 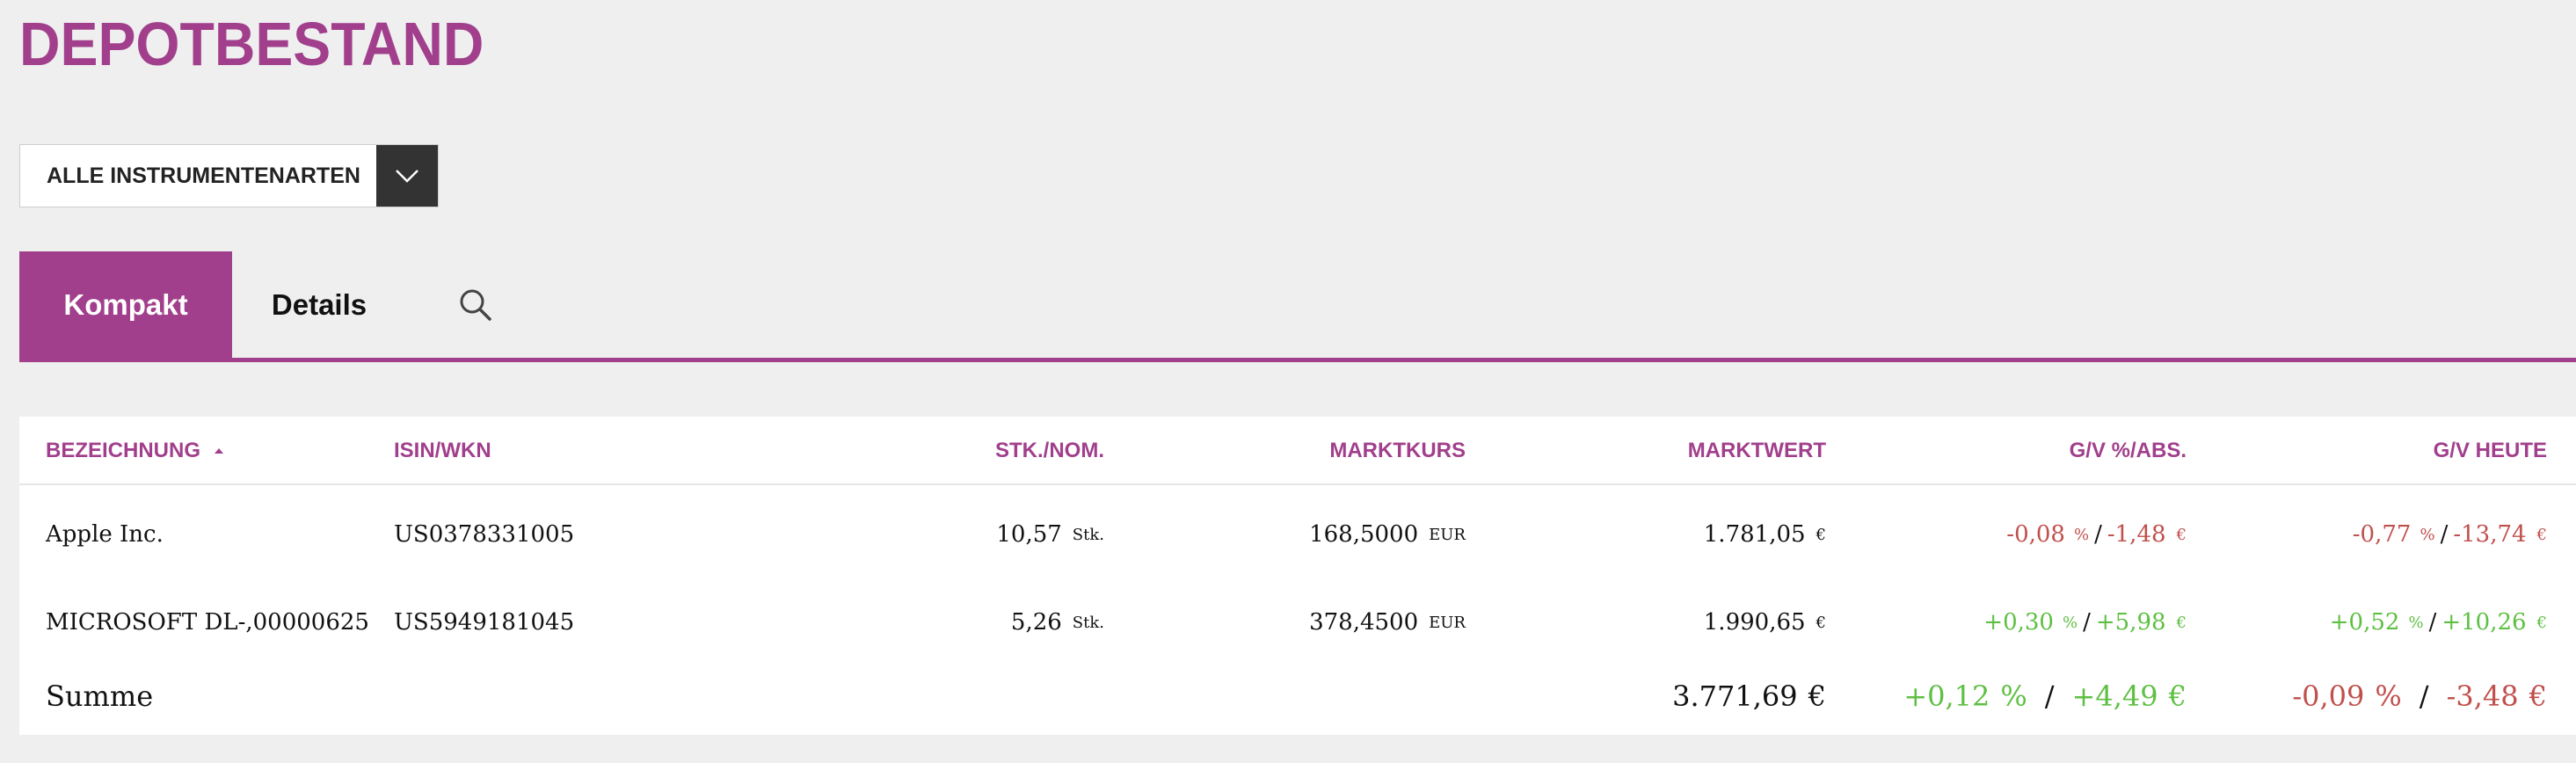 I want to click on gv-pct: -0,08, so click(x=2035, y=534).